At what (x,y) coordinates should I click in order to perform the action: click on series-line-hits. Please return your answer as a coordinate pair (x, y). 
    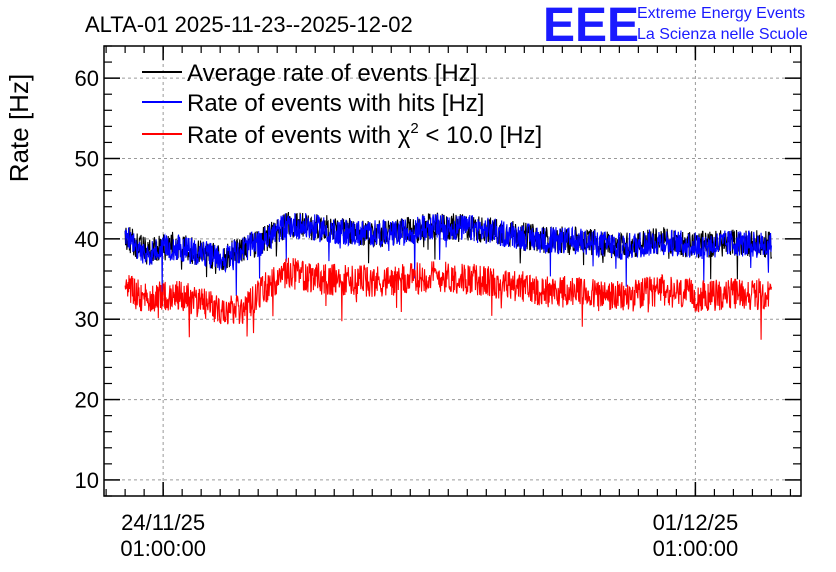
    Looking at the image, I should click on (448, 254).